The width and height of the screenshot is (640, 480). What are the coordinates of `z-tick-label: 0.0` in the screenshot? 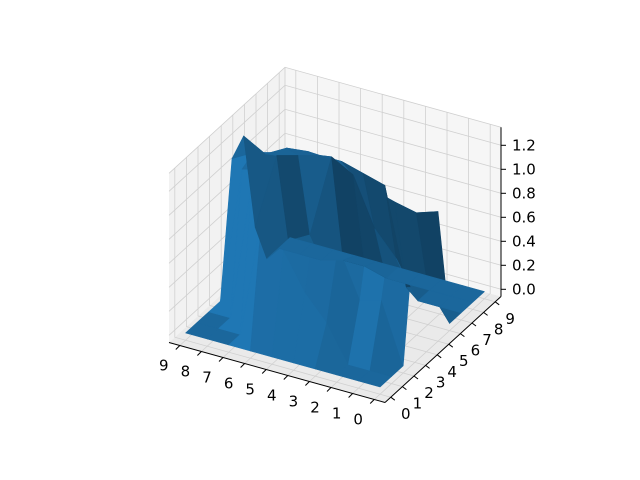 It's located at (524, 289).